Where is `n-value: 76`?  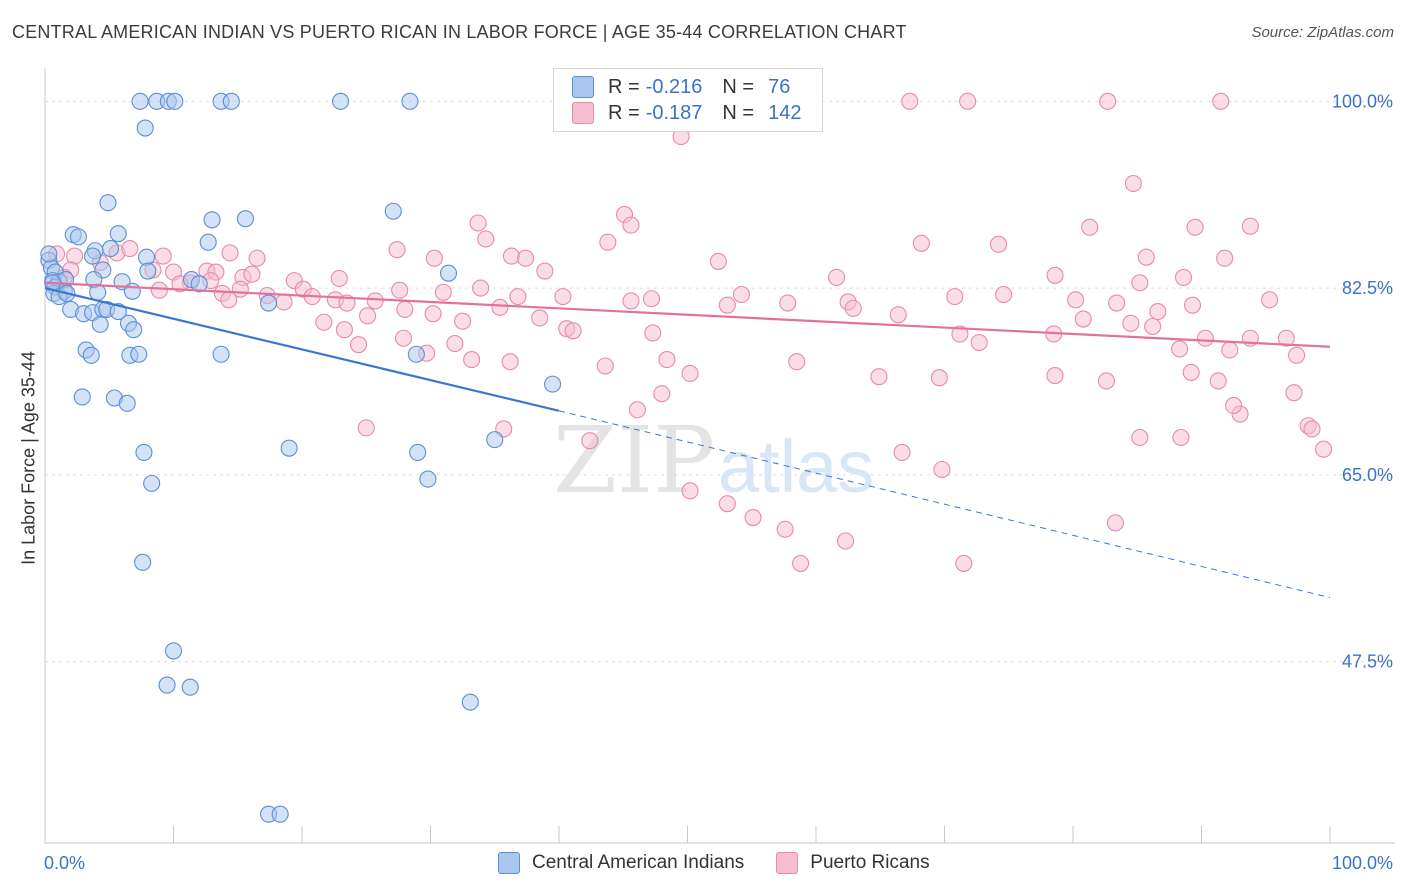
n-value: 76 is located at coordinates (779, 86).